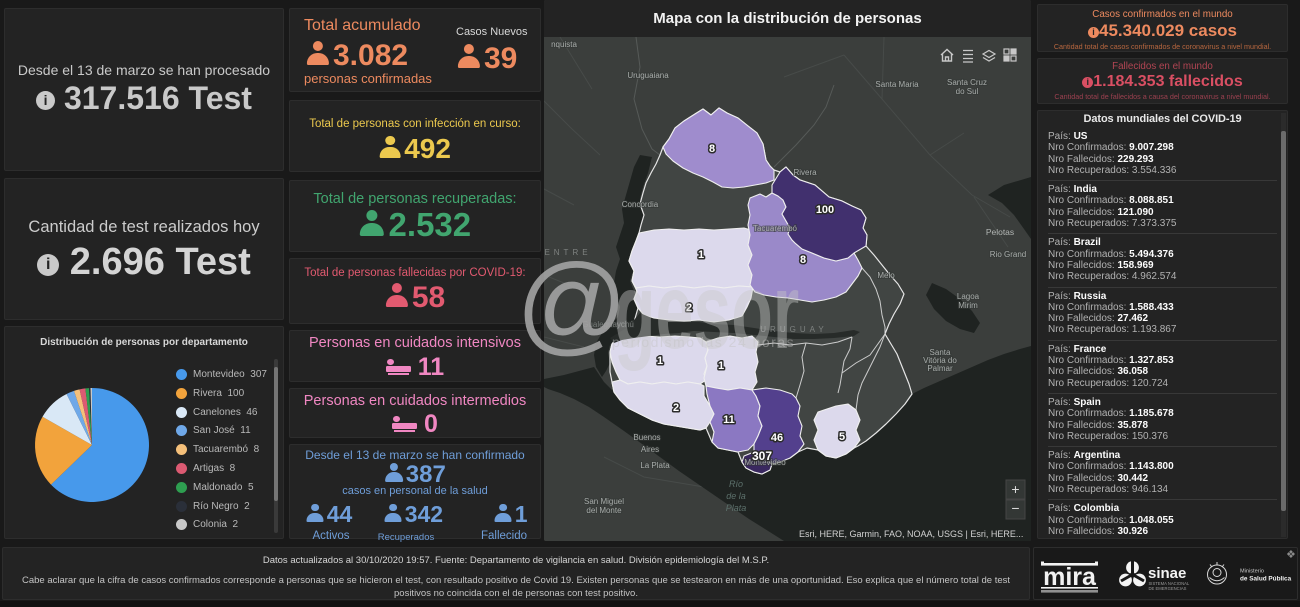 The image size is (1300, 607). I want to click on svg-text: Santa, so click(940, 352).